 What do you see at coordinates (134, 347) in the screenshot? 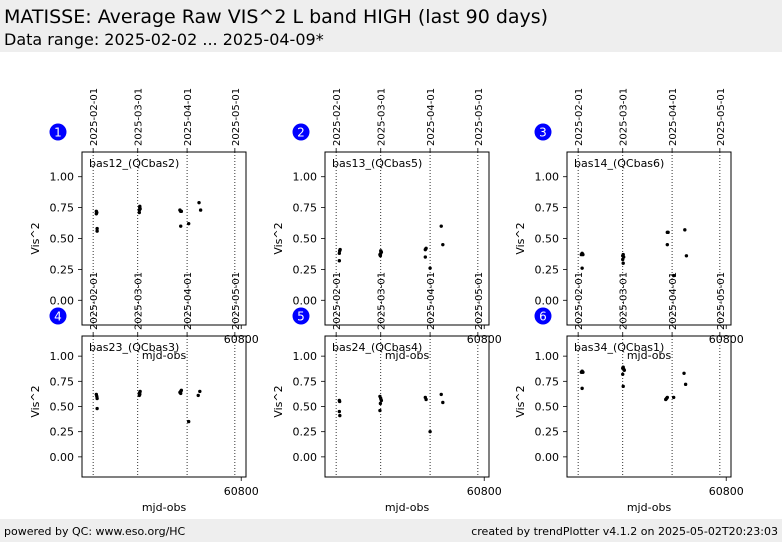
I see `panel-label: bas23_(QCbas3)` at bounding box center [134, 347].